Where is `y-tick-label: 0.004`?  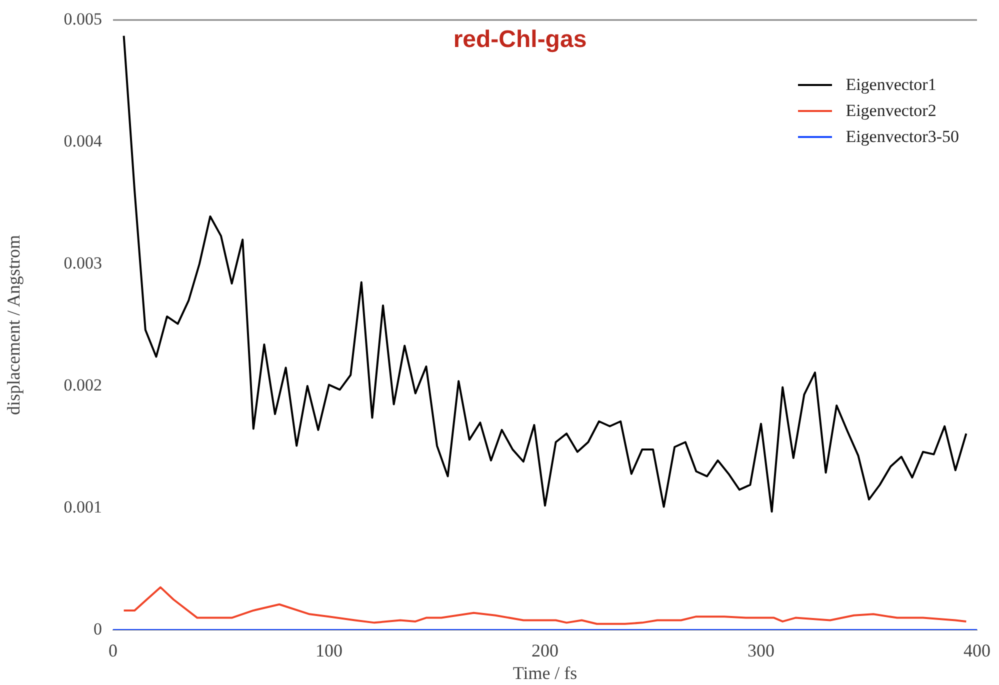 y-tick-label: 0.004 is located at coordinates (83, 140).